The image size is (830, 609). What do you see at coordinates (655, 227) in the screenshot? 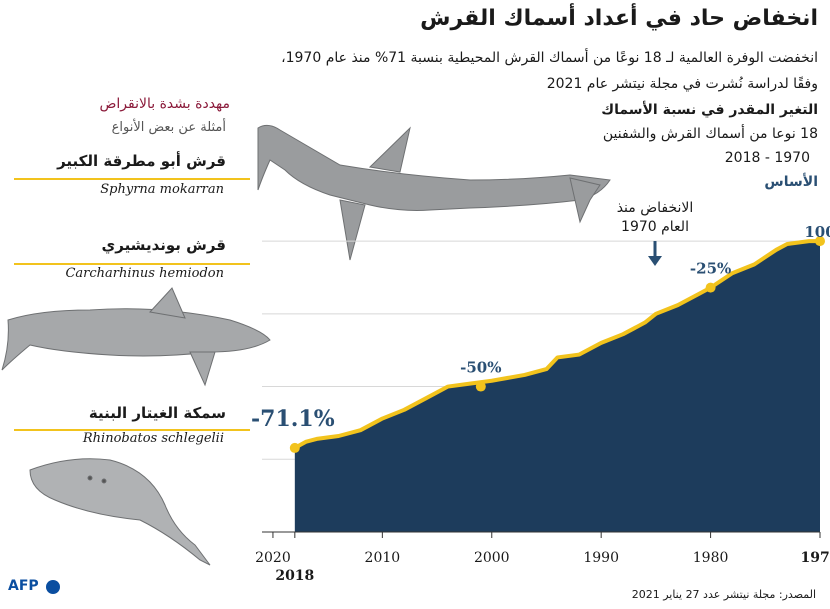
I see `annotation-line-2: العام 1970` at bounding box center [655, 227].